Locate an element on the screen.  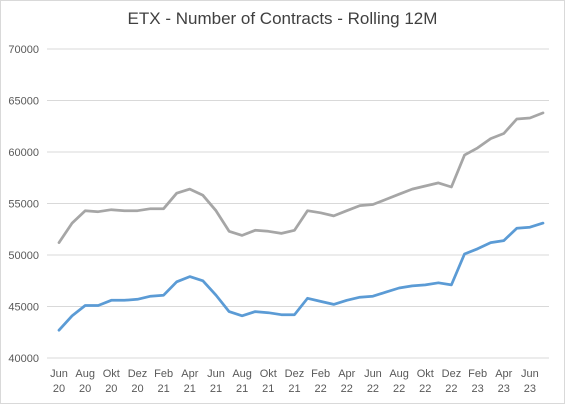
x-tick-label: Okt 22 is located at coordinates (425, 381).